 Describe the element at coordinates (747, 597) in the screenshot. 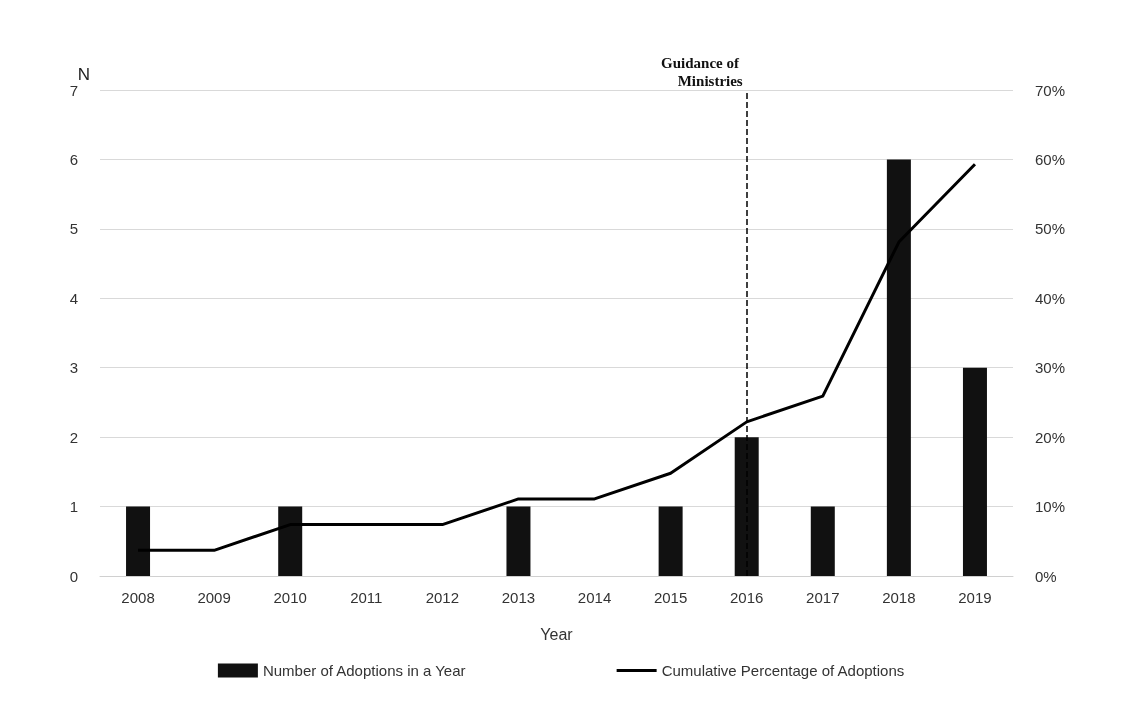

I see `x-tick-label: 2016` at that location.